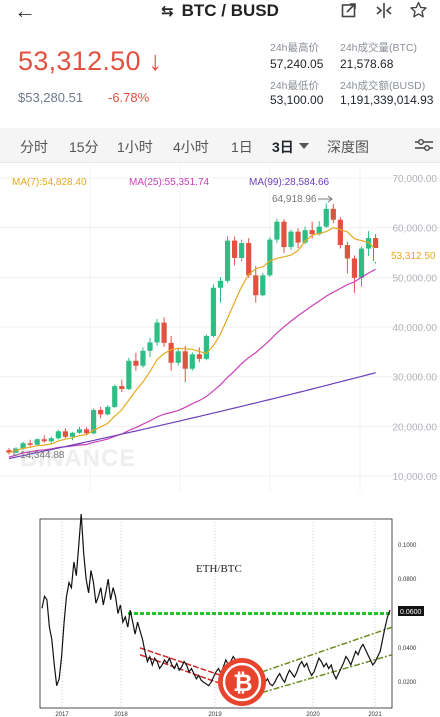 This screenshot has width=440, height=717. I want to click on y-tick-label: 20,000.00, so click(415, 427).